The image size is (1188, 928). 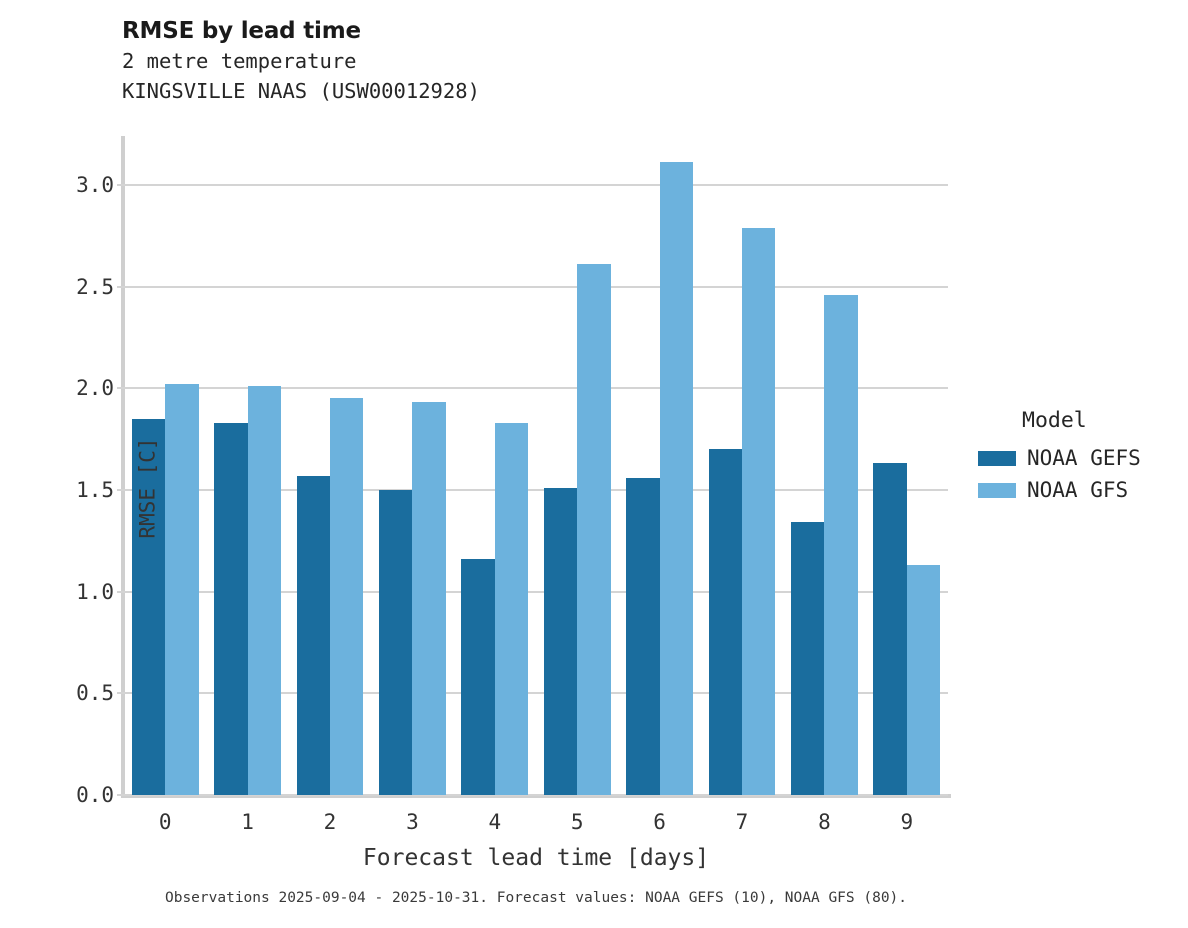 I want to click on legend-item-label: NOAA GEFS, so click(x=1084, y=458).